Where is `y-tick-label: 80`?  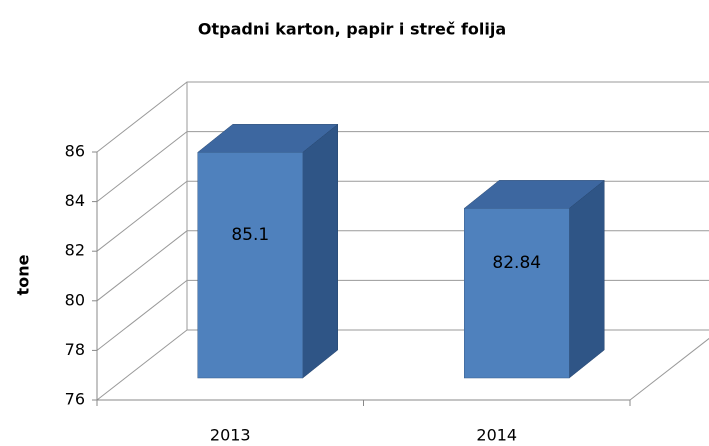
y-tick-label: 80 is located at coordinates (75, 299).